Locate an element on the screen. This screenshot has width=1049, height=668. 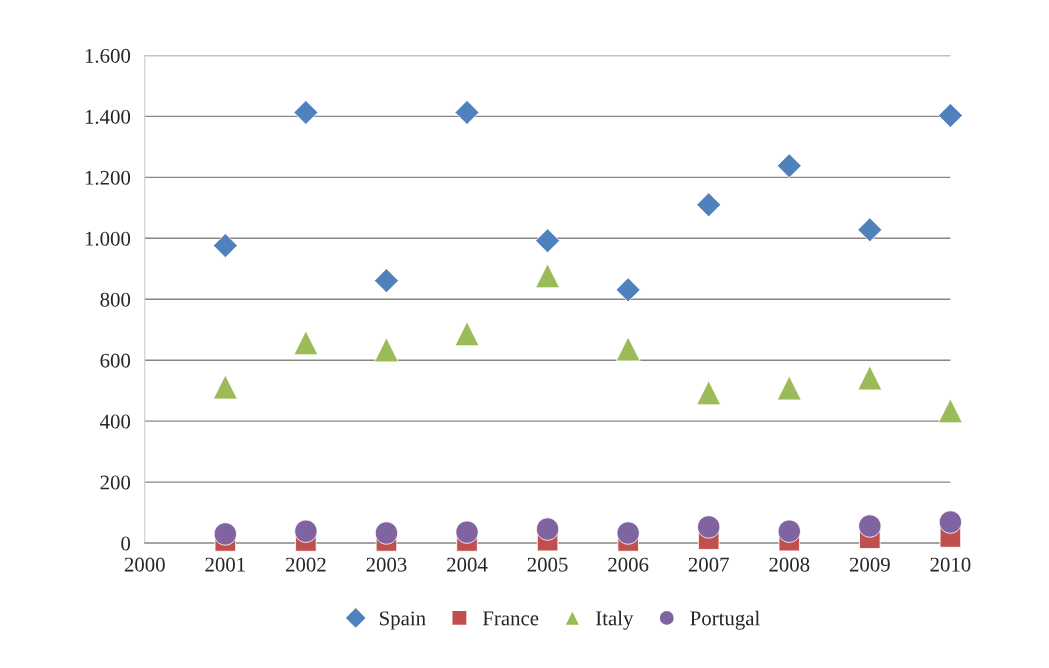
x-tick-label: 2006 is located at coordinates (628, 564).